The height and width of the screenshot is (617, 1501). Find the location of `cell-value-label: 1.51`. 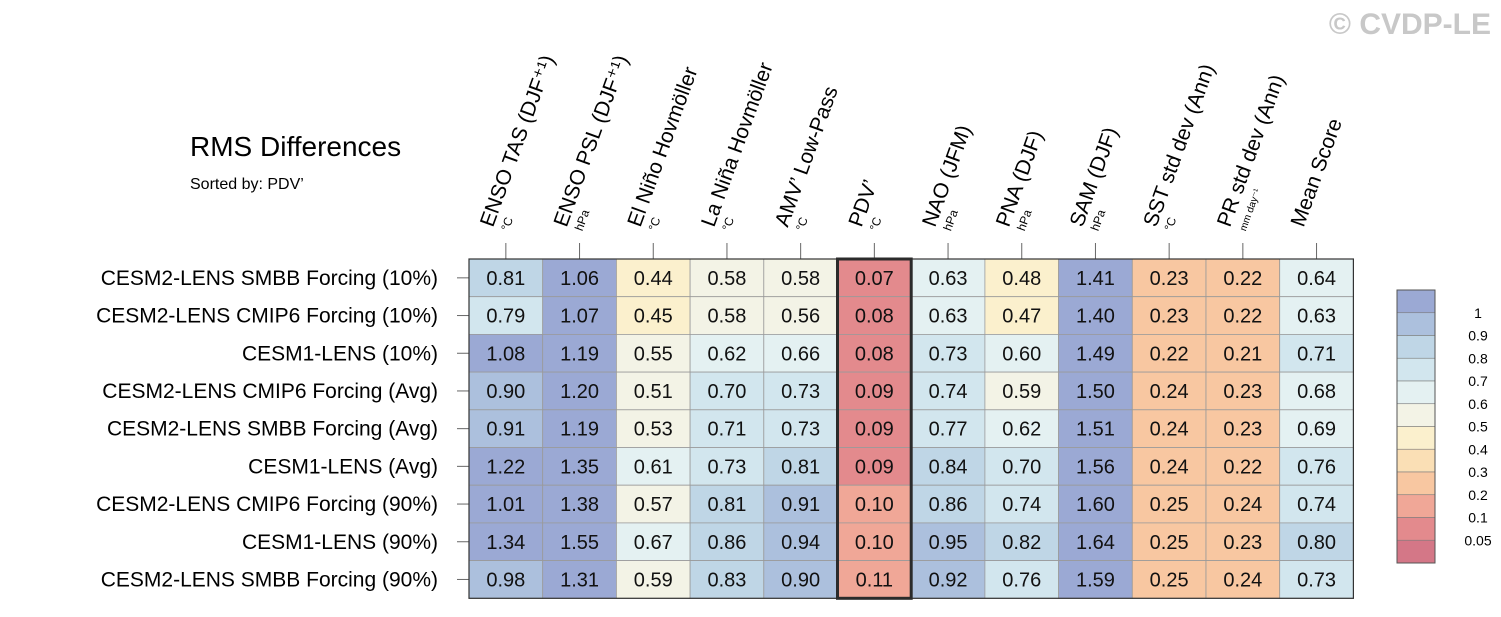

cell-value-label: 1.51 is located at coordinates (1095, 430).